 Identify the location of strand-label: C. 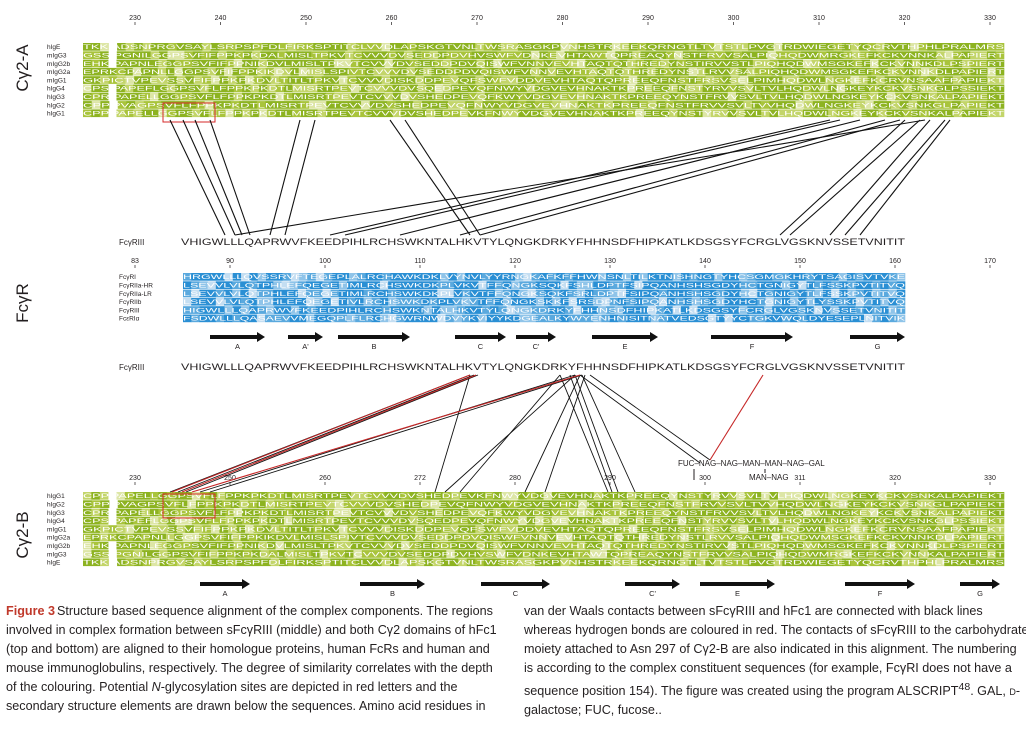
(516, 593).